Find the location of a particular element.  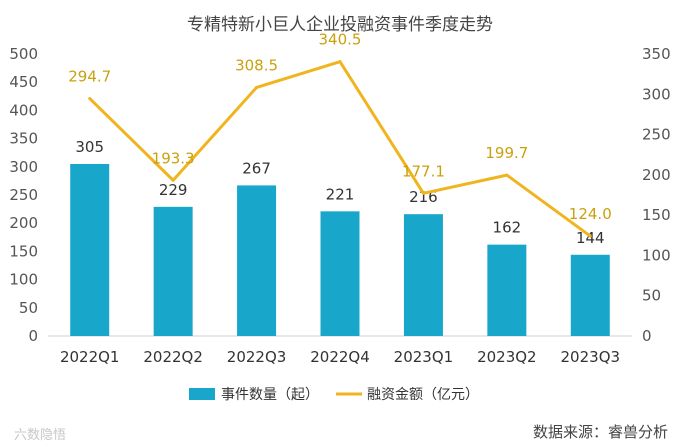

x-tick-label: 2023Q3 is located at coordinates (591, 357).